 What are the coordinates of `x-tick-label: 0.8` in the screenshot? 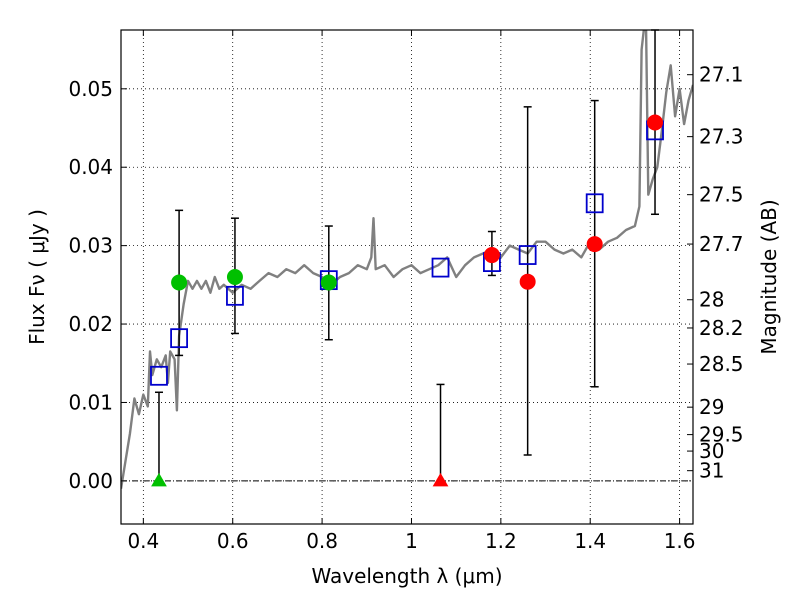 It's located at (322, 541).